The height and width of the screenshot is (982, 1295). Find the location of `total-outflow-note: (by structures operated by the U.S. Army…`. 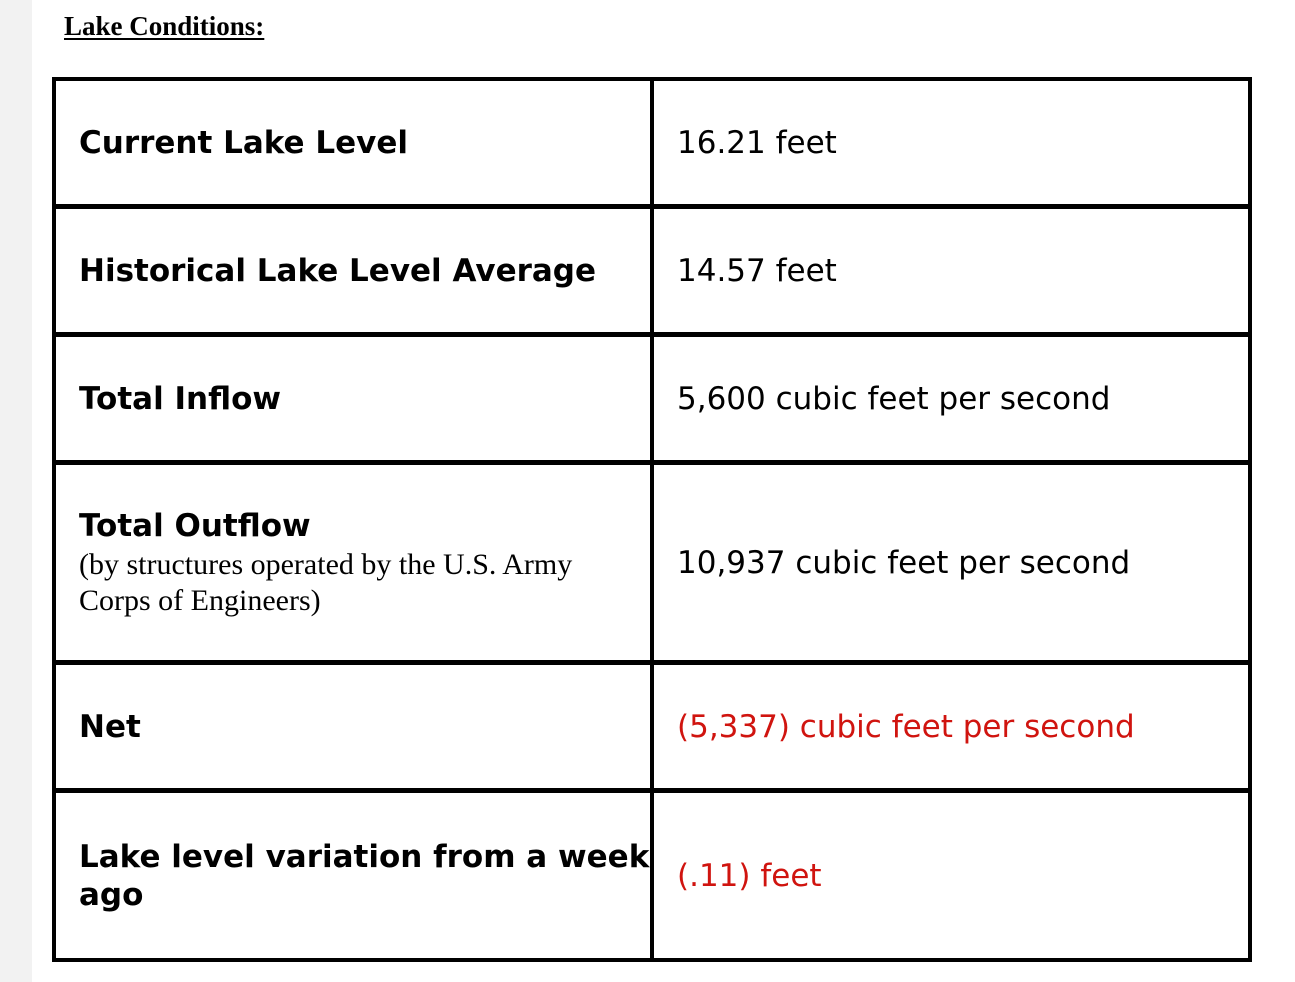

total-outflow-note: (by structures operated by the U.S. Army… is located at coordinates (326, 582).